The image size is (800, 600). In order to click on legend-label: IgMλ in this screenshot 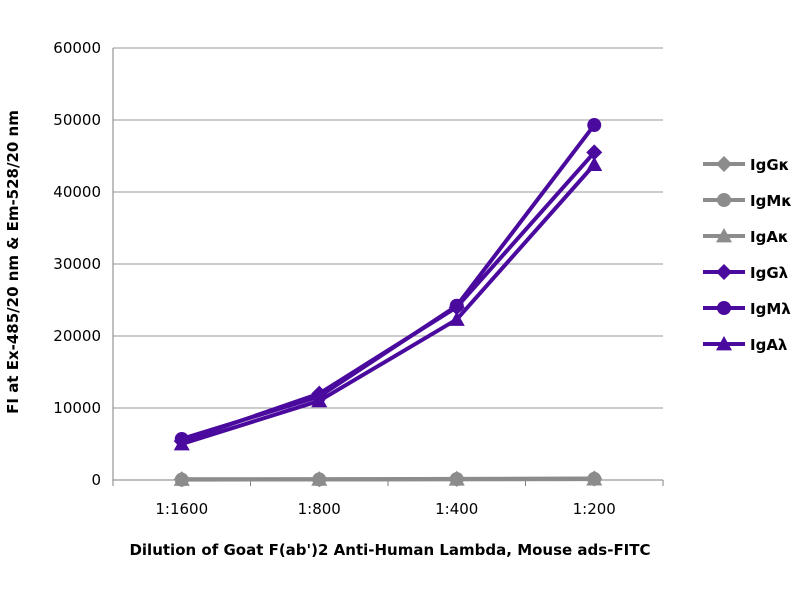, I will do `click(770, 309)`.